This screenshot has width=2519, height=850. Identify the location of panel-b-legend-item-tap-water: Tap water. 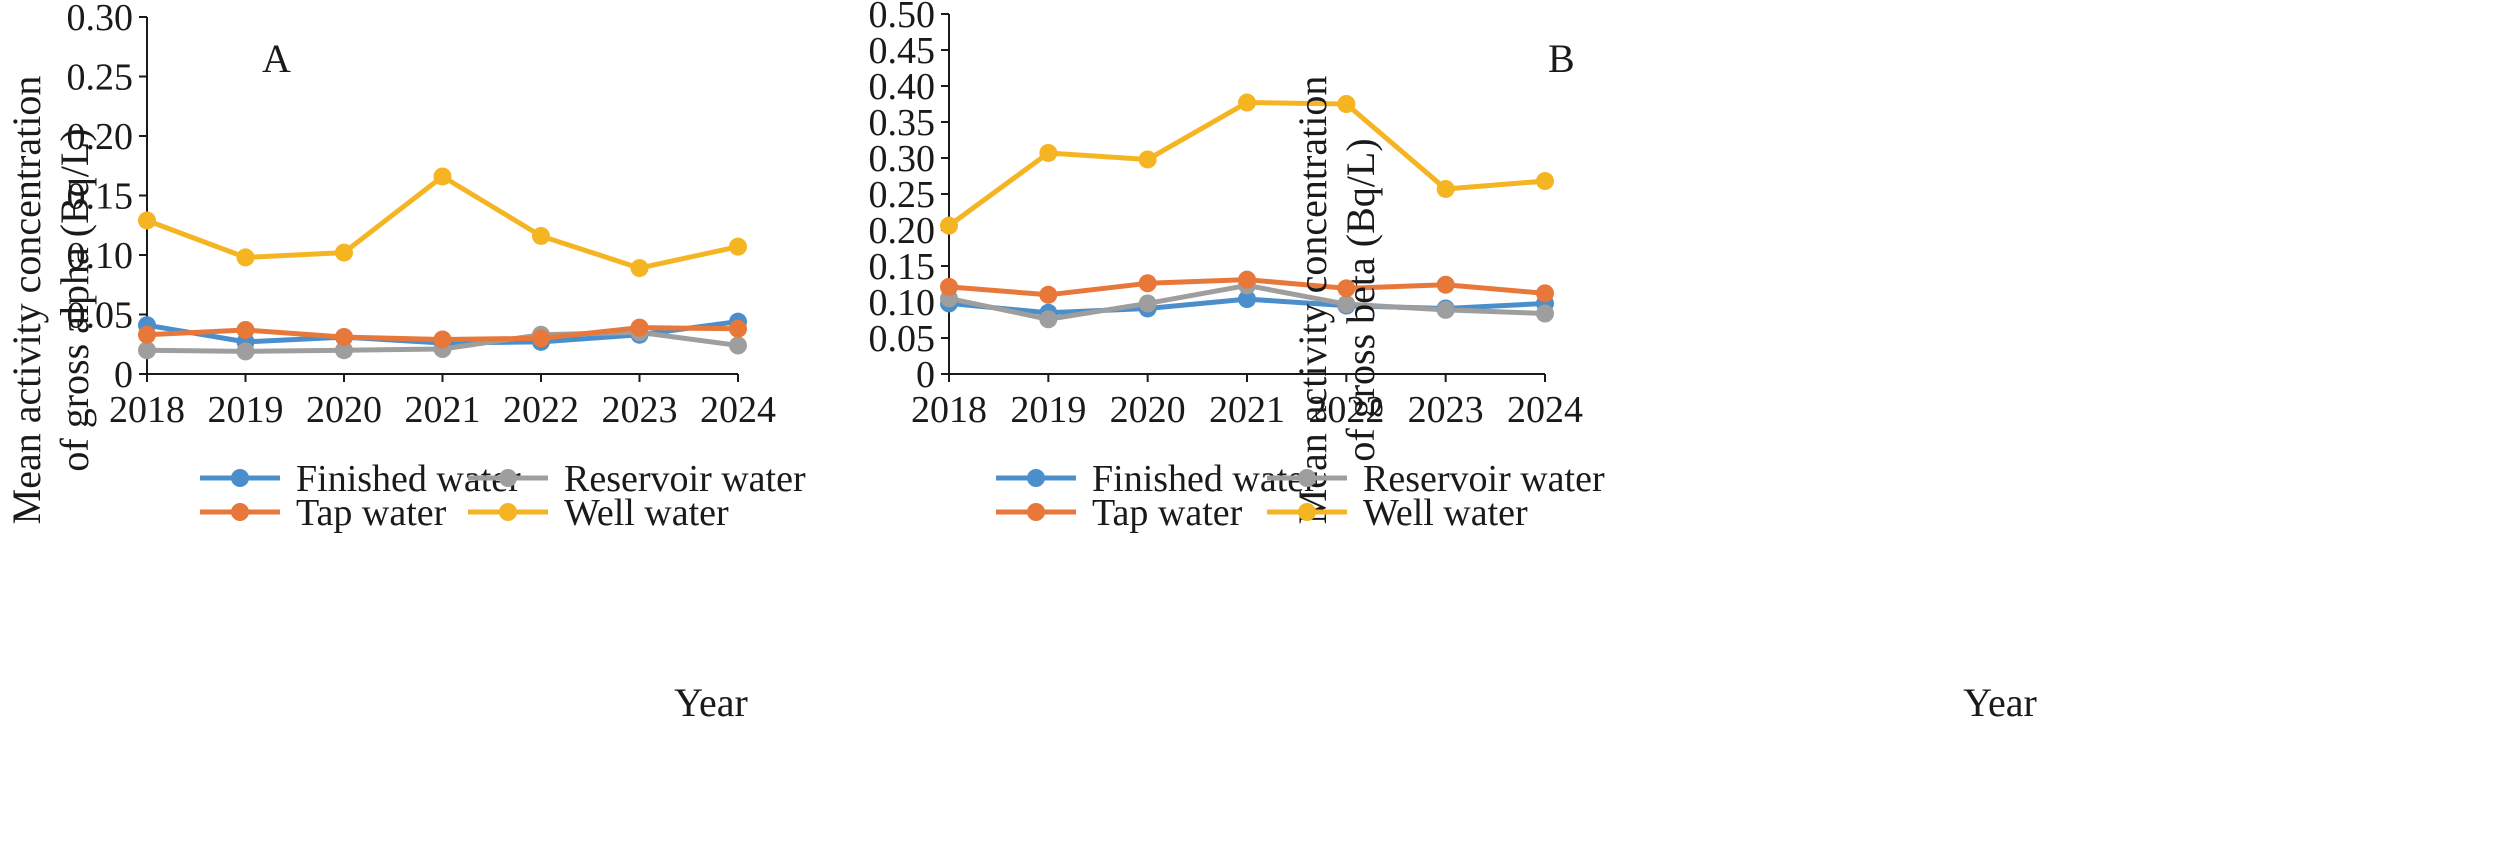
(1119, 513).